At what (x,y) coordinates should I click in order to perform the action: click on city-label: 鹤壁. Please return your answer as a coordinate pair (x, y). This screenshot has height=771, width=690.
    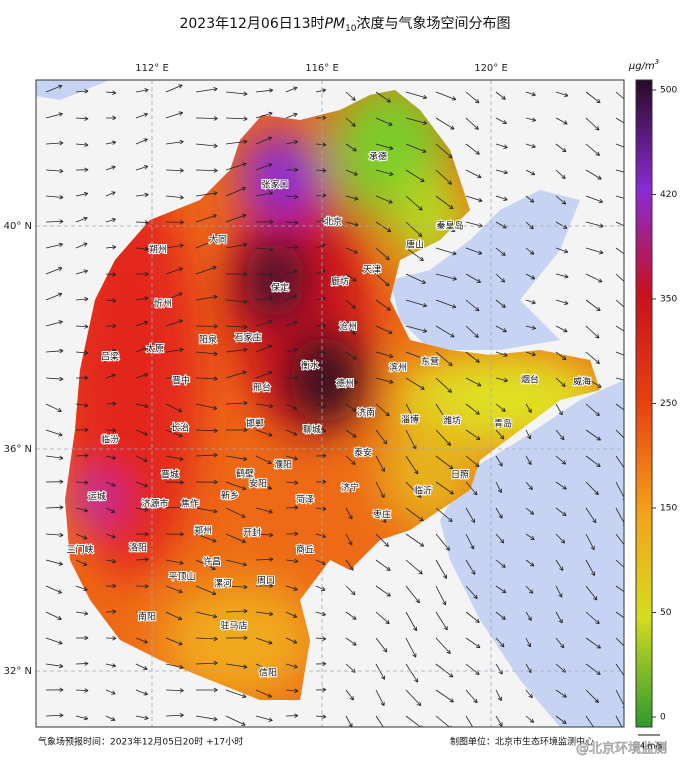
    Looking at the image, I should click on (245, 474).